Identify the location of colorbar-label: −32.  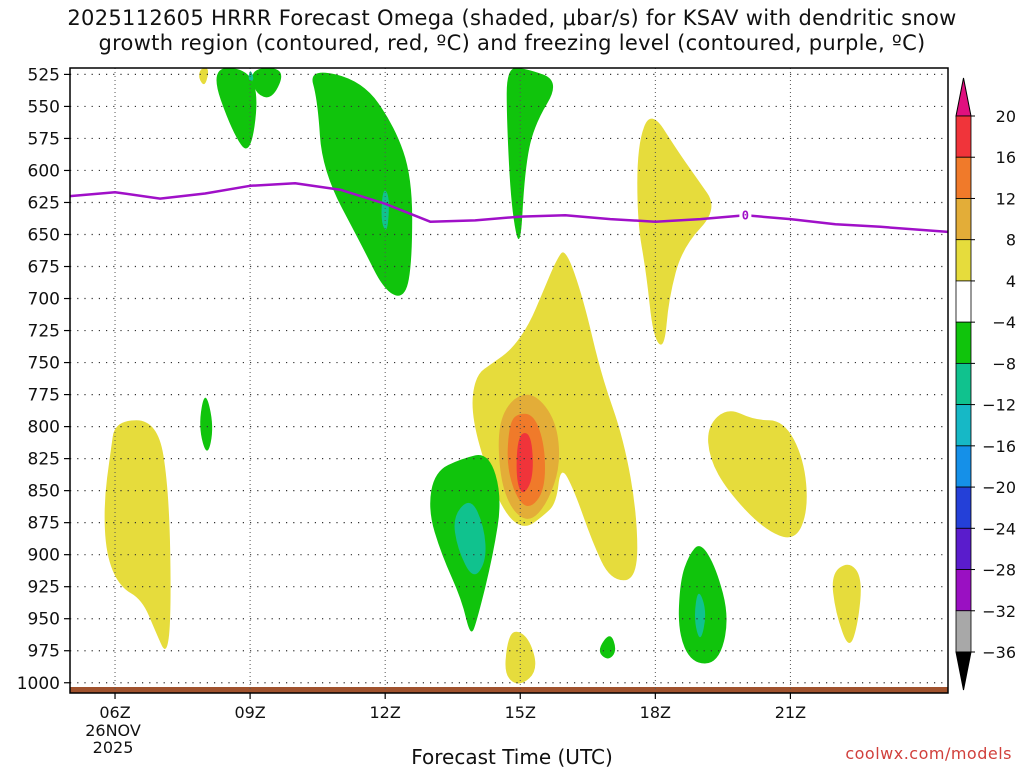
(999, 611).